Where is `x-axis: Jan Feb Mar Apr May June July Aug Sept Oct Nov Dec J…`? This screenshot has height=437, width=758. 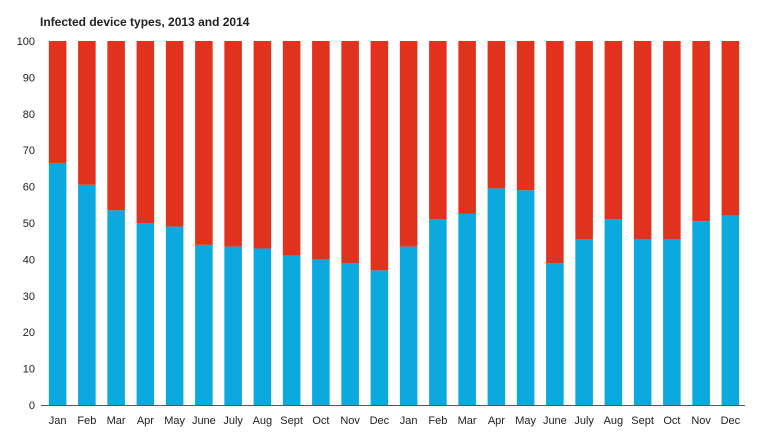
x-axis: Jan Feb Mar Apr May June July Aug Sept Oct Nov Dec J… is located at coordinates (393, 416).